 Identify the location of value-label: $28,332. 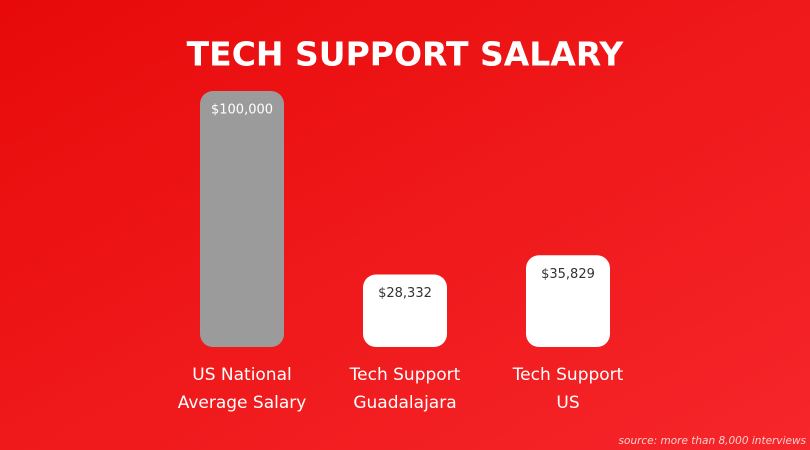
(405, 293).